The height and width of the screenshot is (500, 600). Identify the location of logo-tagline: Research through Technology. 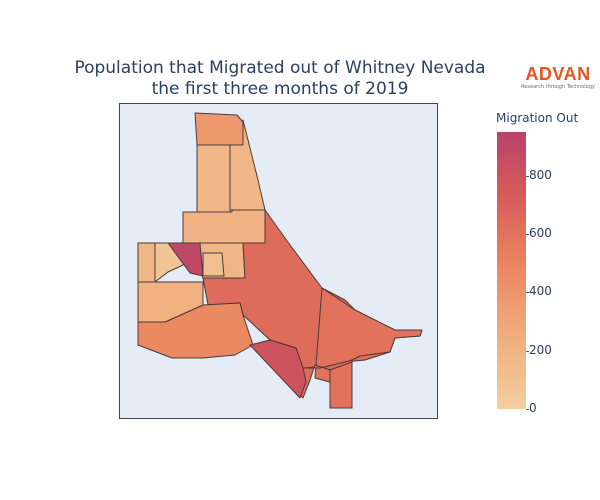
(558, 87).